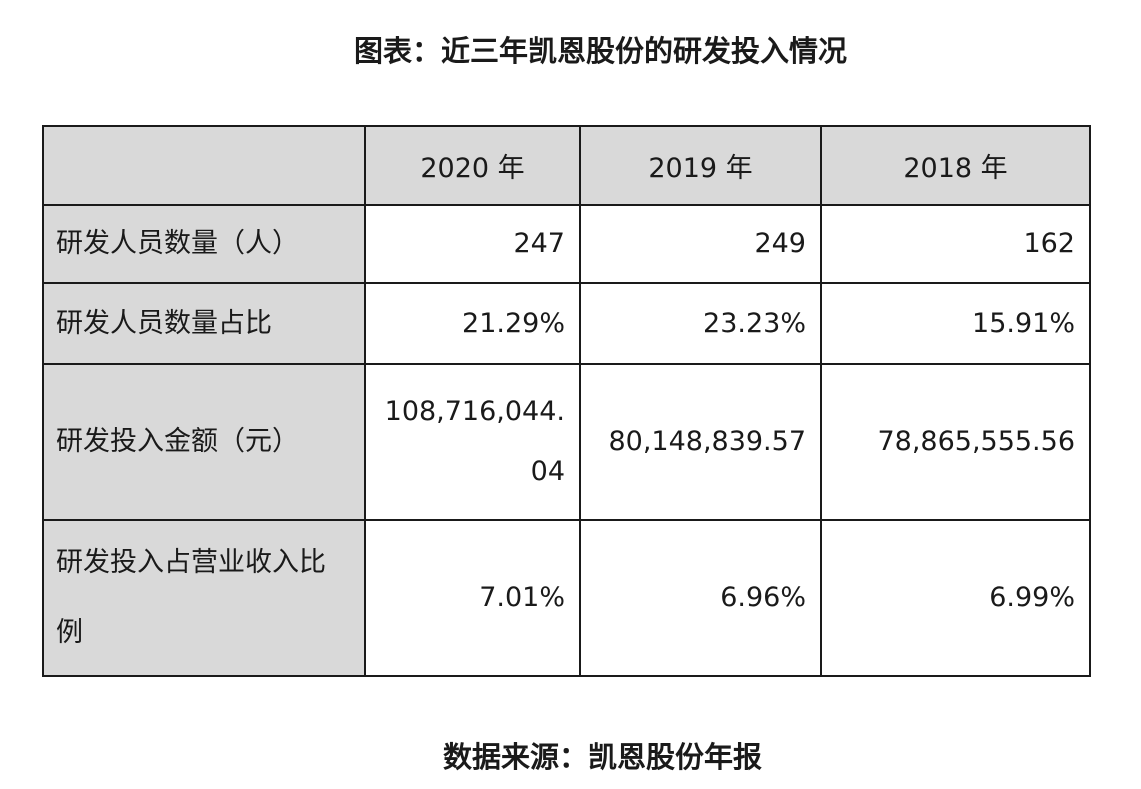 Image resolution: width=1141 pixels, height=789 pixels. What do you see at coordinates (700, 442) in the screenshot?
I see `table-cell: 80,148,839.57` at bounding box center [700, 442].